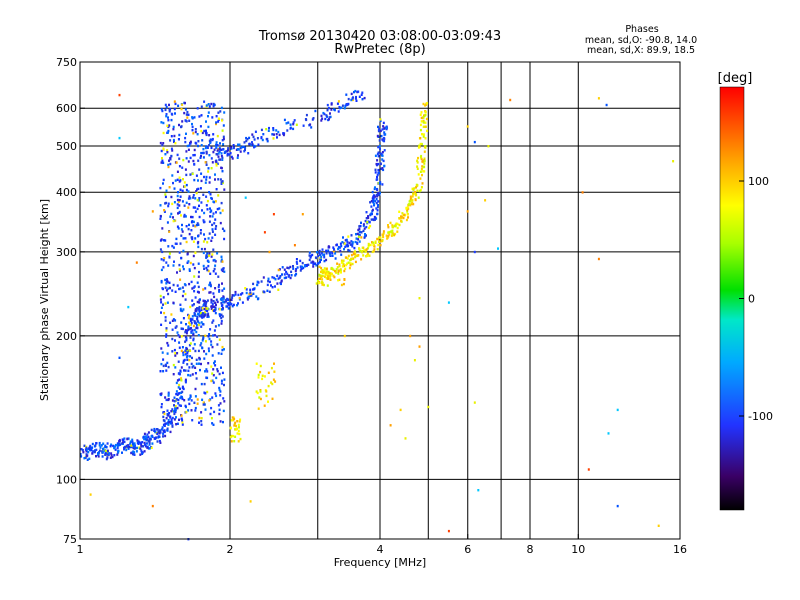 The width and height of the screenshot is (800, 600). I want to click on y-tick-label: 300, so click(66, 252).